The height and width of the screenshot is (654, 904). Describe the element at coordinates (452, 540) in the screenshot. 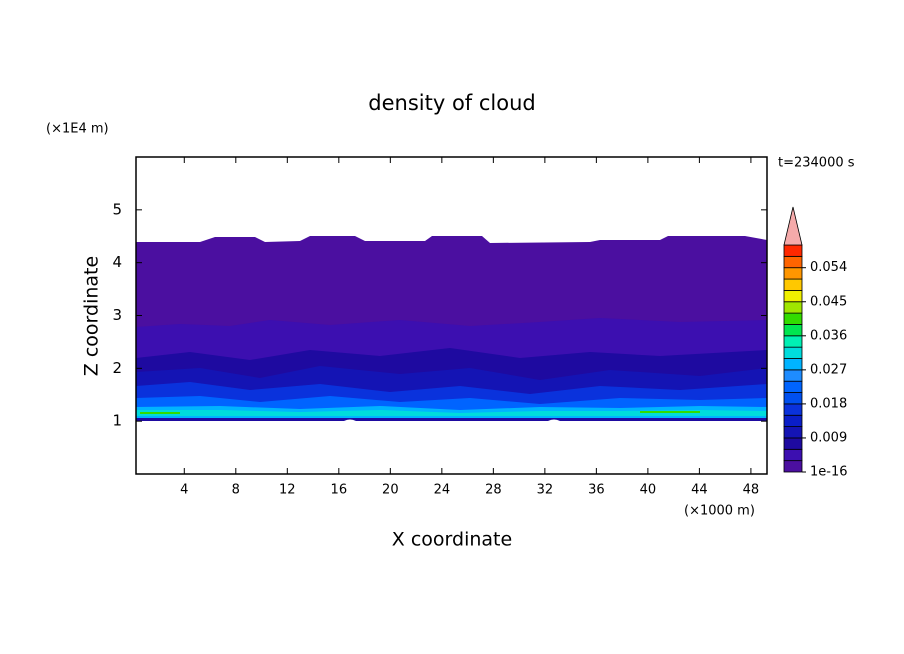

I see `x-axis-label: X coordinate` at that location.